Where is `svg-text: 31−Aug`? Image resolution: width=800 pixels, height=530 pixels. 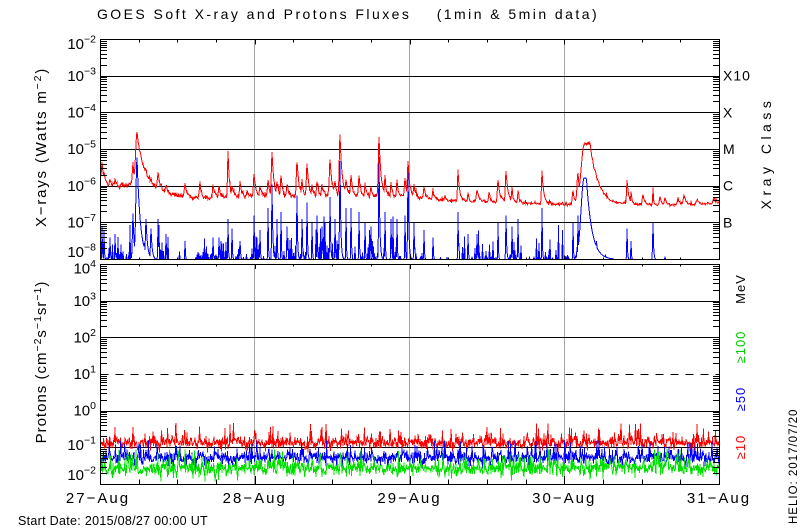 svg-text: 31−Aug is located at coordinates (719, 498).